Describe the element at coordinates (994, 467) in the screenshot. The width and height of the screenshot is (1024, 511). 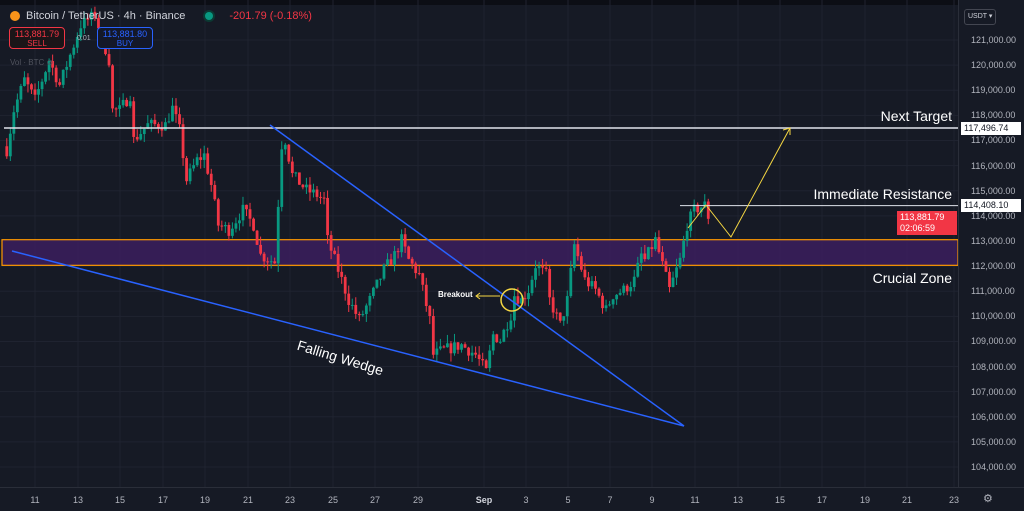
I see `price-tick-label: 104,000.00` at that location.